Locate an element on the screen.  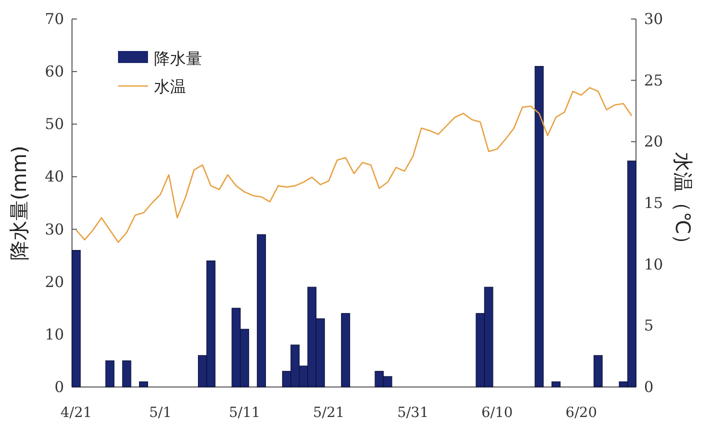
y2-axis-title: 水温（℃） is located at coordinates (683, 203).